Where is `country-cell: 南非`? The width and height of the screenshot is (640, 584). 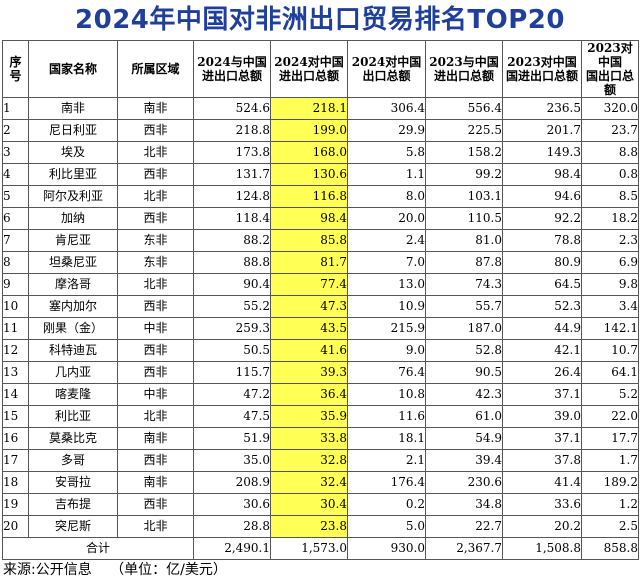
country-cell: 南非 is located at coordinates (73, 108).